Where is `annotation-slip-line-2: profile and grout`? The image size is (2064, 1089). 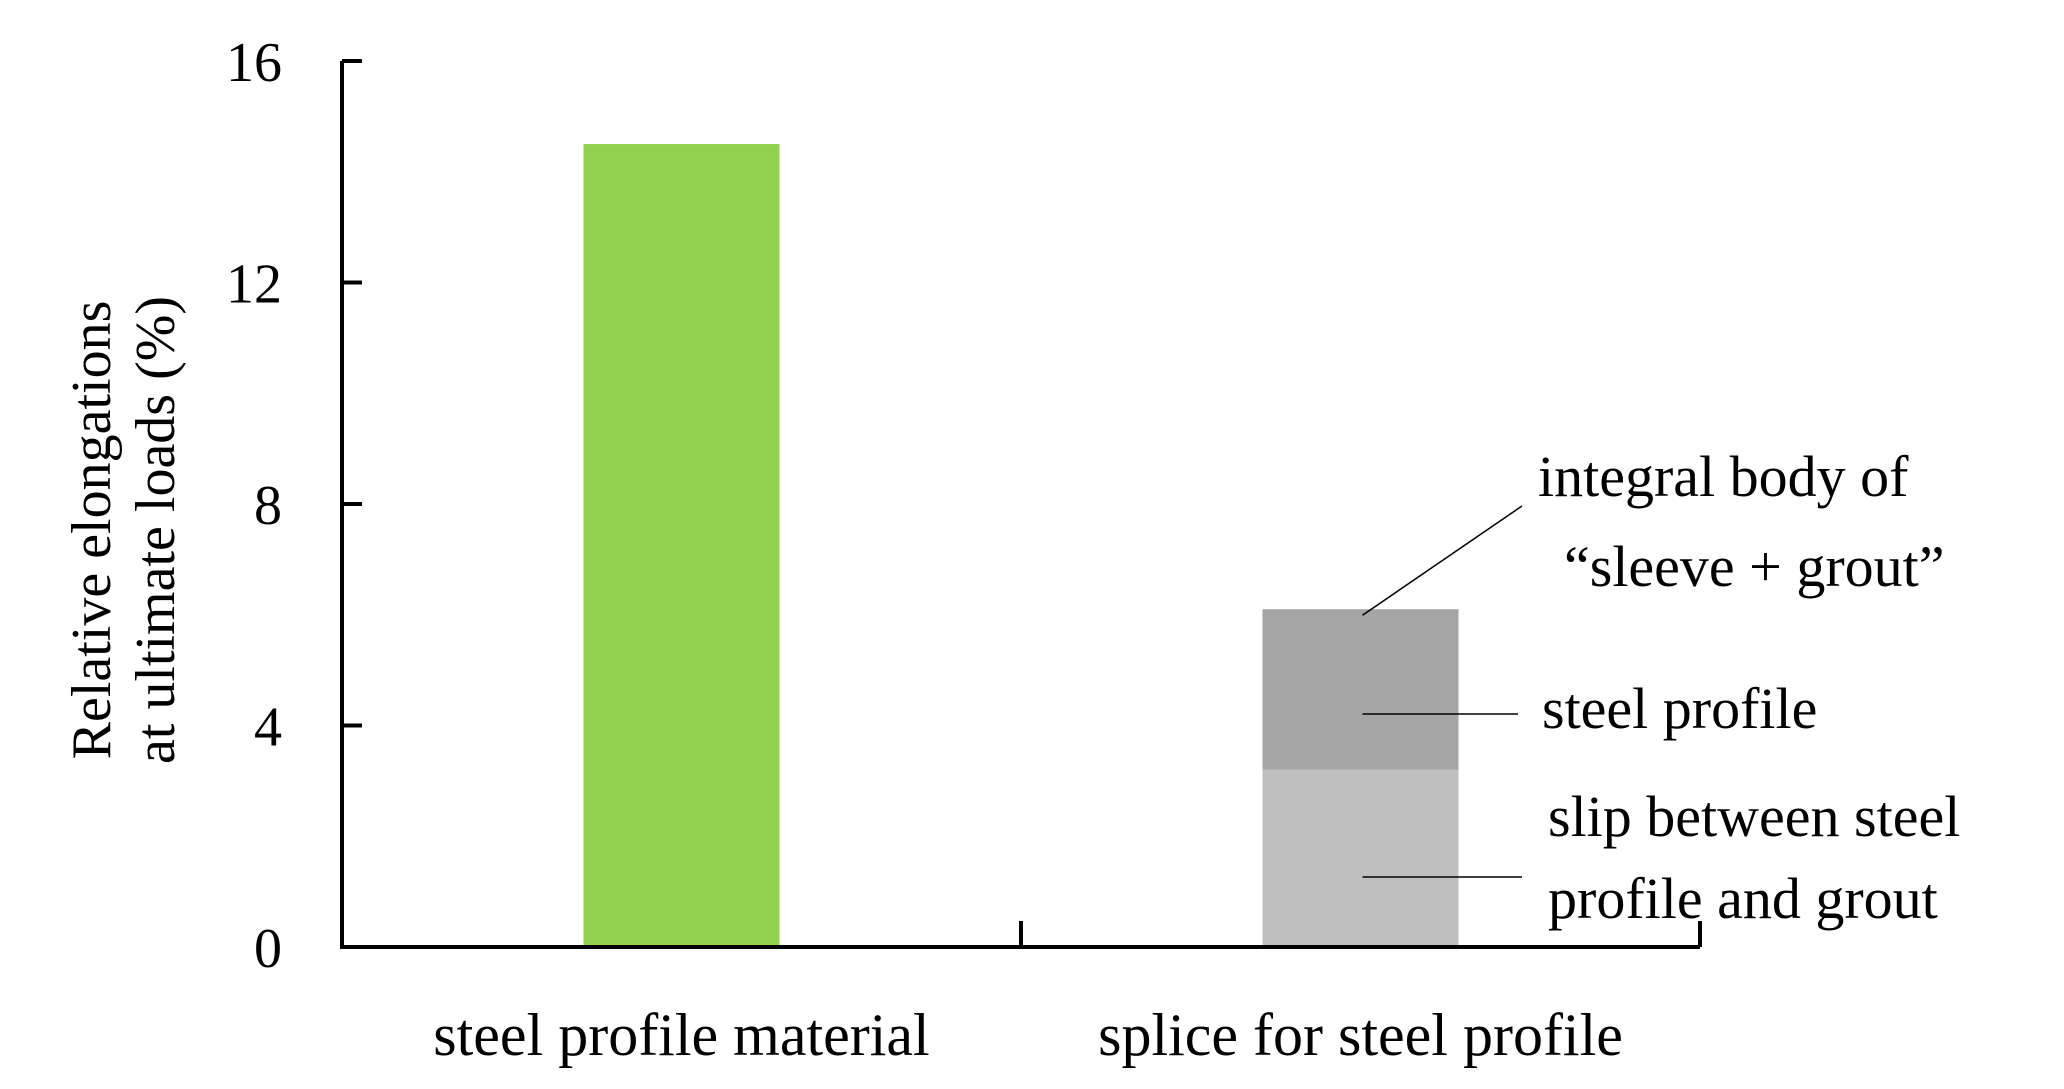
annotation-slip-line-2: profile and grout is located at coordinates (1743, 898).